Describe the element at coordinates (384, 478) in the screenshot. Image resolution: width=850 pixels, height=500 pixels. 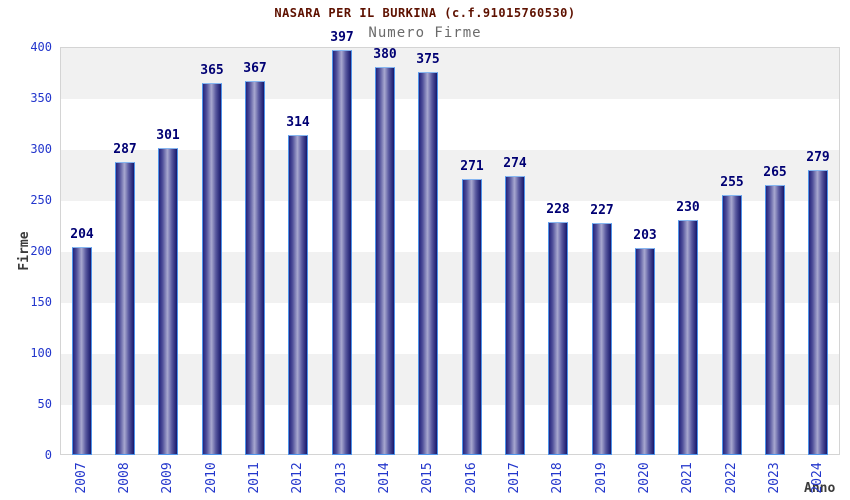
I see `x-tick-label: 2014` at that location.